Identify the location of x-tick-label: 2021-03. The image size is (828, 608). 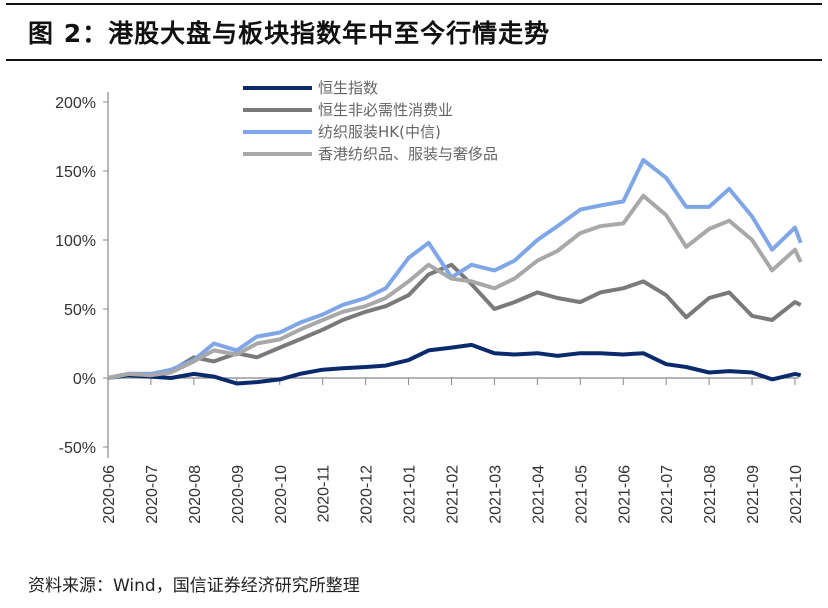
(495, 494).